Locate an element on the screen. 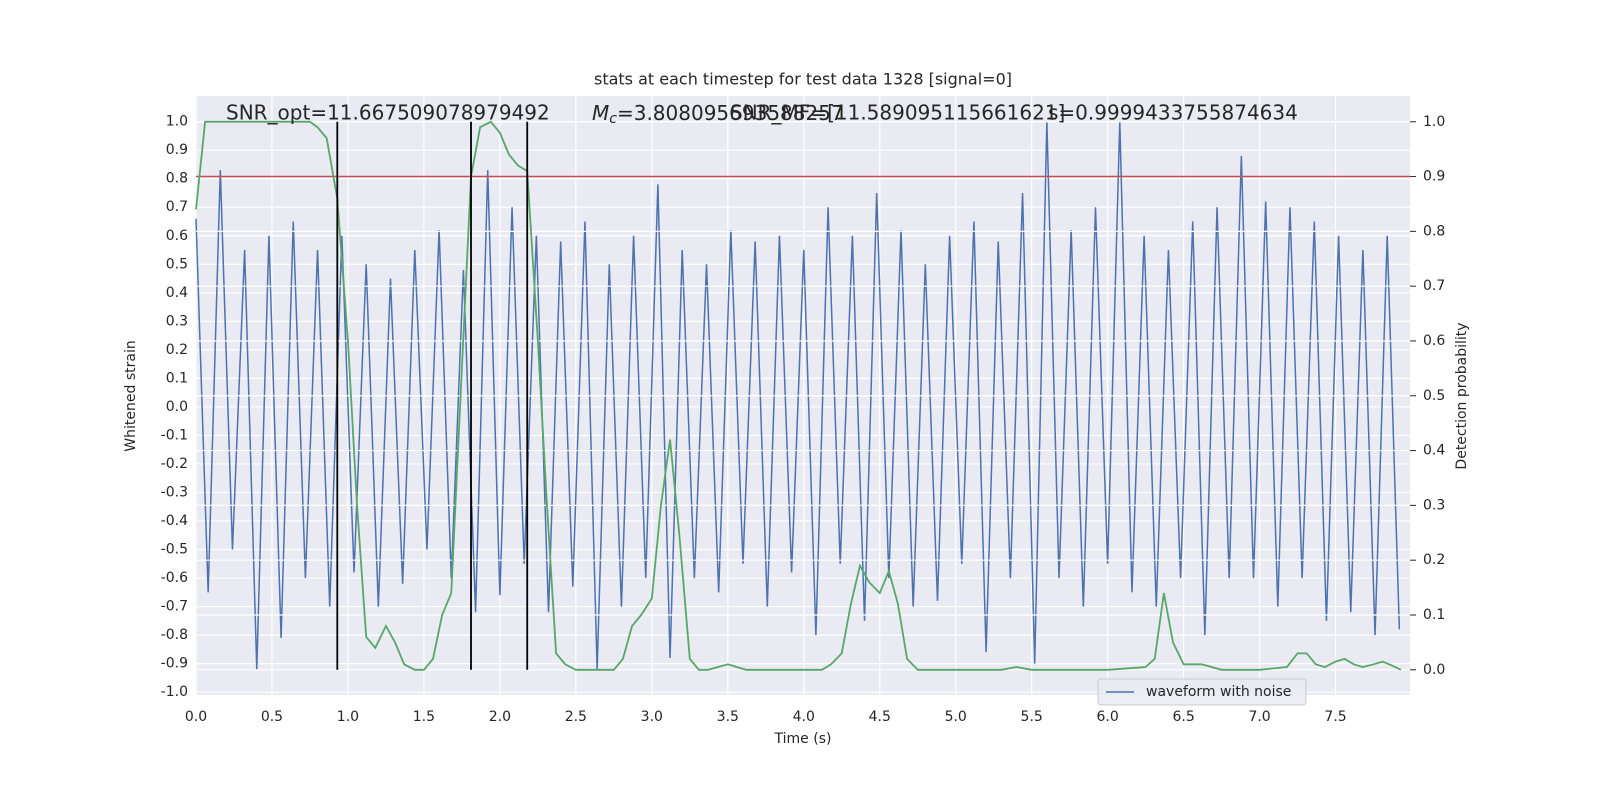 This screenshot has height=800, width=1600. y2-tick-label: 0.2 is located at coordinates (1434, 560).